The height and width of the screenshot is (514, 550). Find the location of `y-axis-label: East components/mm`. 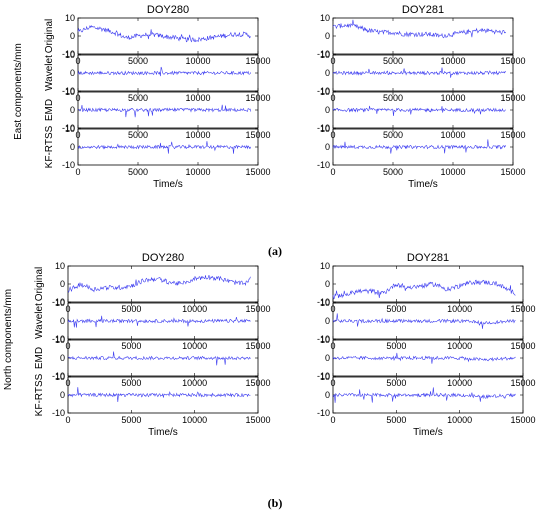

y-axis-label: East components/mm is located at coordinates (18, 91).